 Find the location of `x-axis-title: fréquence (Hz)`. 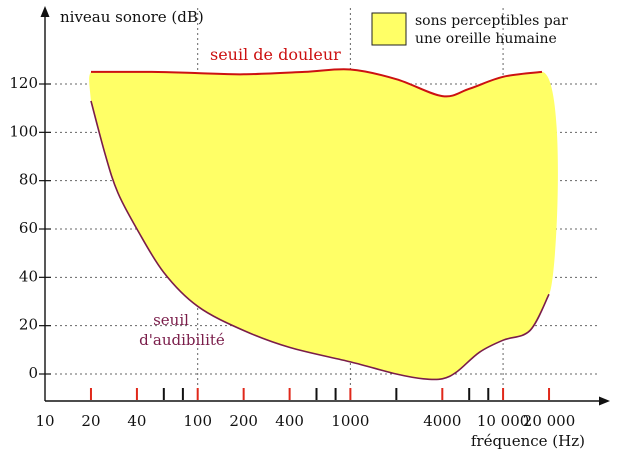

x-axis-title: fréquence (Hz) is located at coordinates (528, 441).